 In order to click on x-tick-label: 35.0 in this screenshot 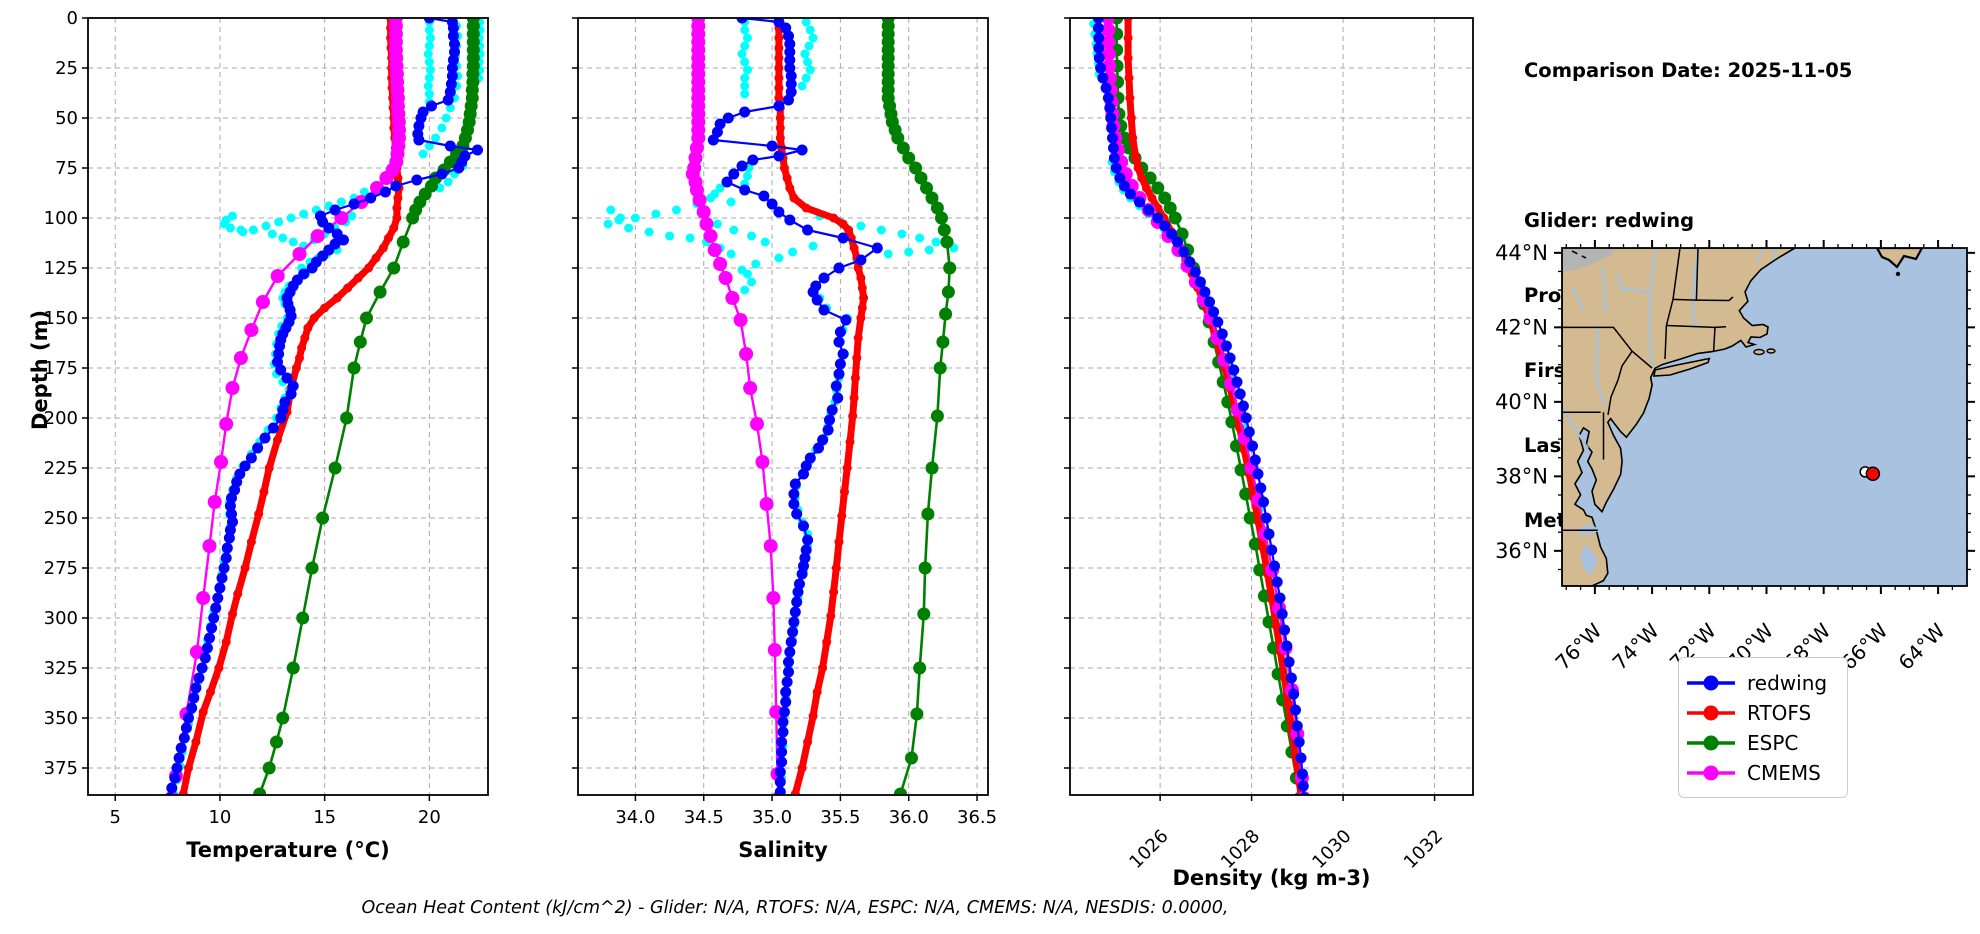, I will do `click(772, 817)`.